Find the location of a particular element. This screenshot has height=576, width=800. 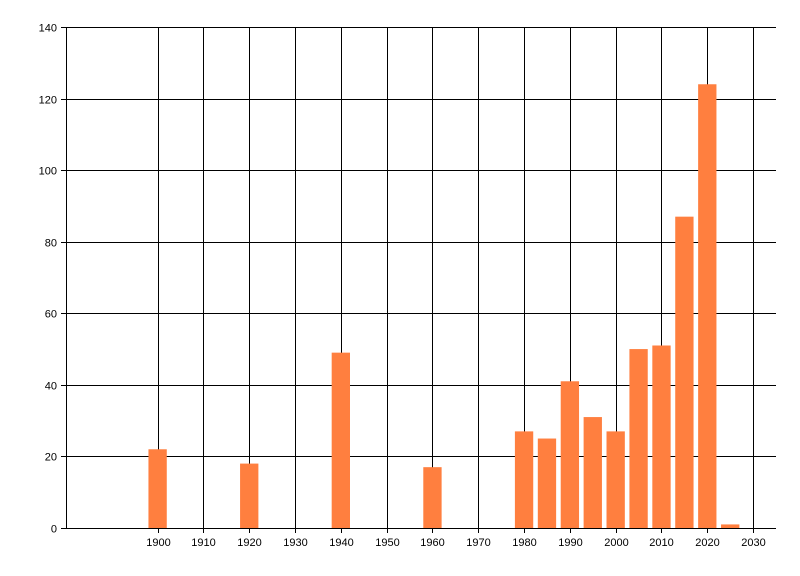

x-tick-label: 2010 is located at coordinates (661, 543).